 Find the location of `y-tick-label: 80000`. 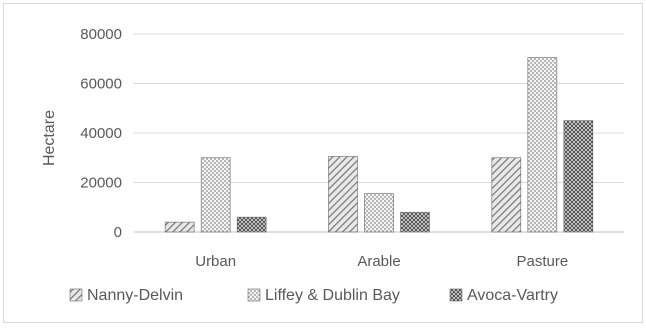

y-tick-label: 80000 is located at coordinates (101, 34).